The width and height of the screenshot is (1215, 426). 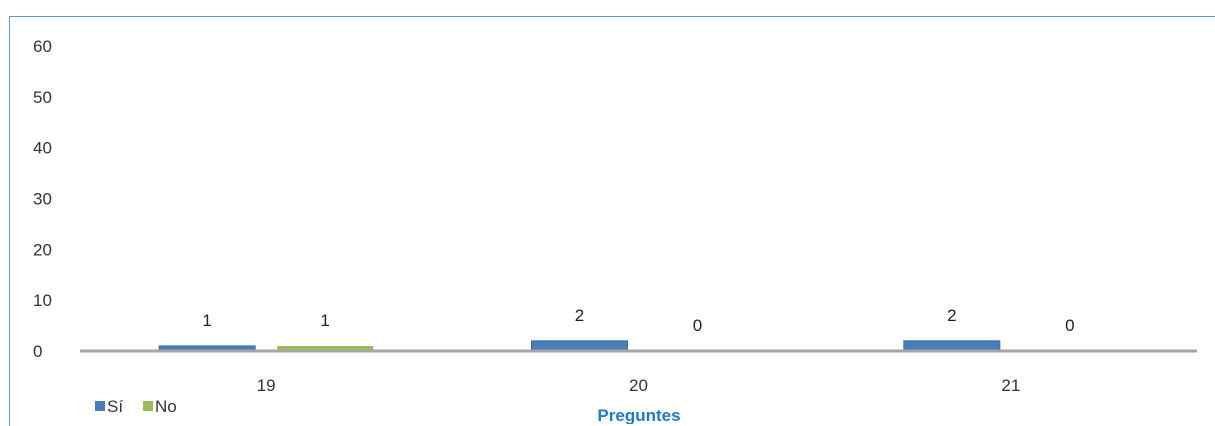 What do you see at coordinates (638, 415) in the screenshot?
I see `x-axis-title: Preguntes` at bounding box center [638, 415].